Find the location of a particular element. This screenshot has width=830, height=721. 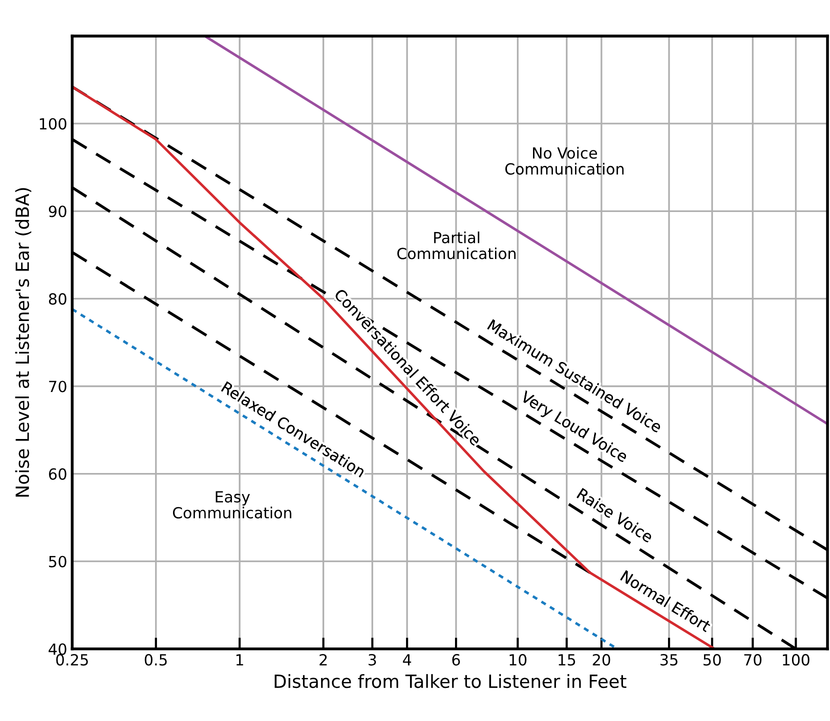

x-tick-label: 4 is located at coordinates (407, 660).